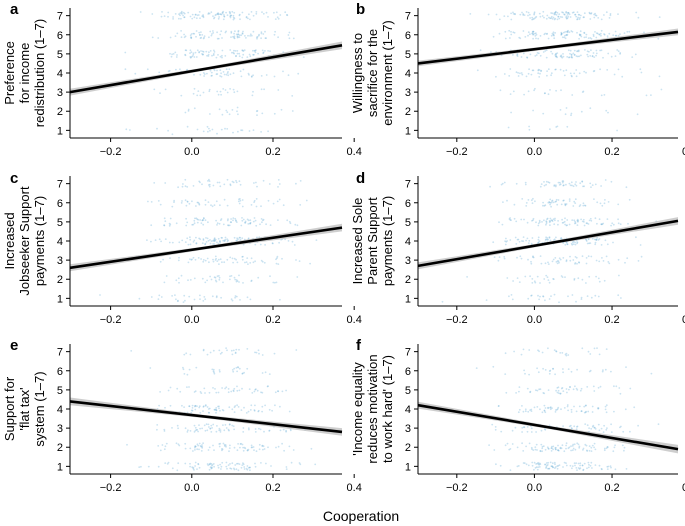 The width and height of the screenshot is (685, 526). What do you see at coordinates (408, 372) in the screenshot?
I see `y-tick-label: 6` at bounding box center [408, 372].